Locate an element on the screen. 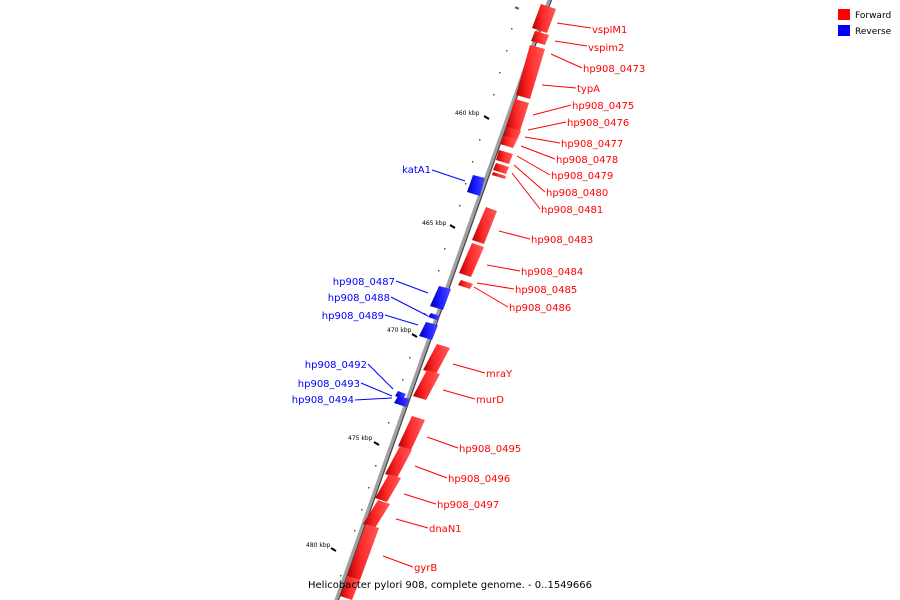  tick-465: 465 kbp is located at coordinates (439, 224).